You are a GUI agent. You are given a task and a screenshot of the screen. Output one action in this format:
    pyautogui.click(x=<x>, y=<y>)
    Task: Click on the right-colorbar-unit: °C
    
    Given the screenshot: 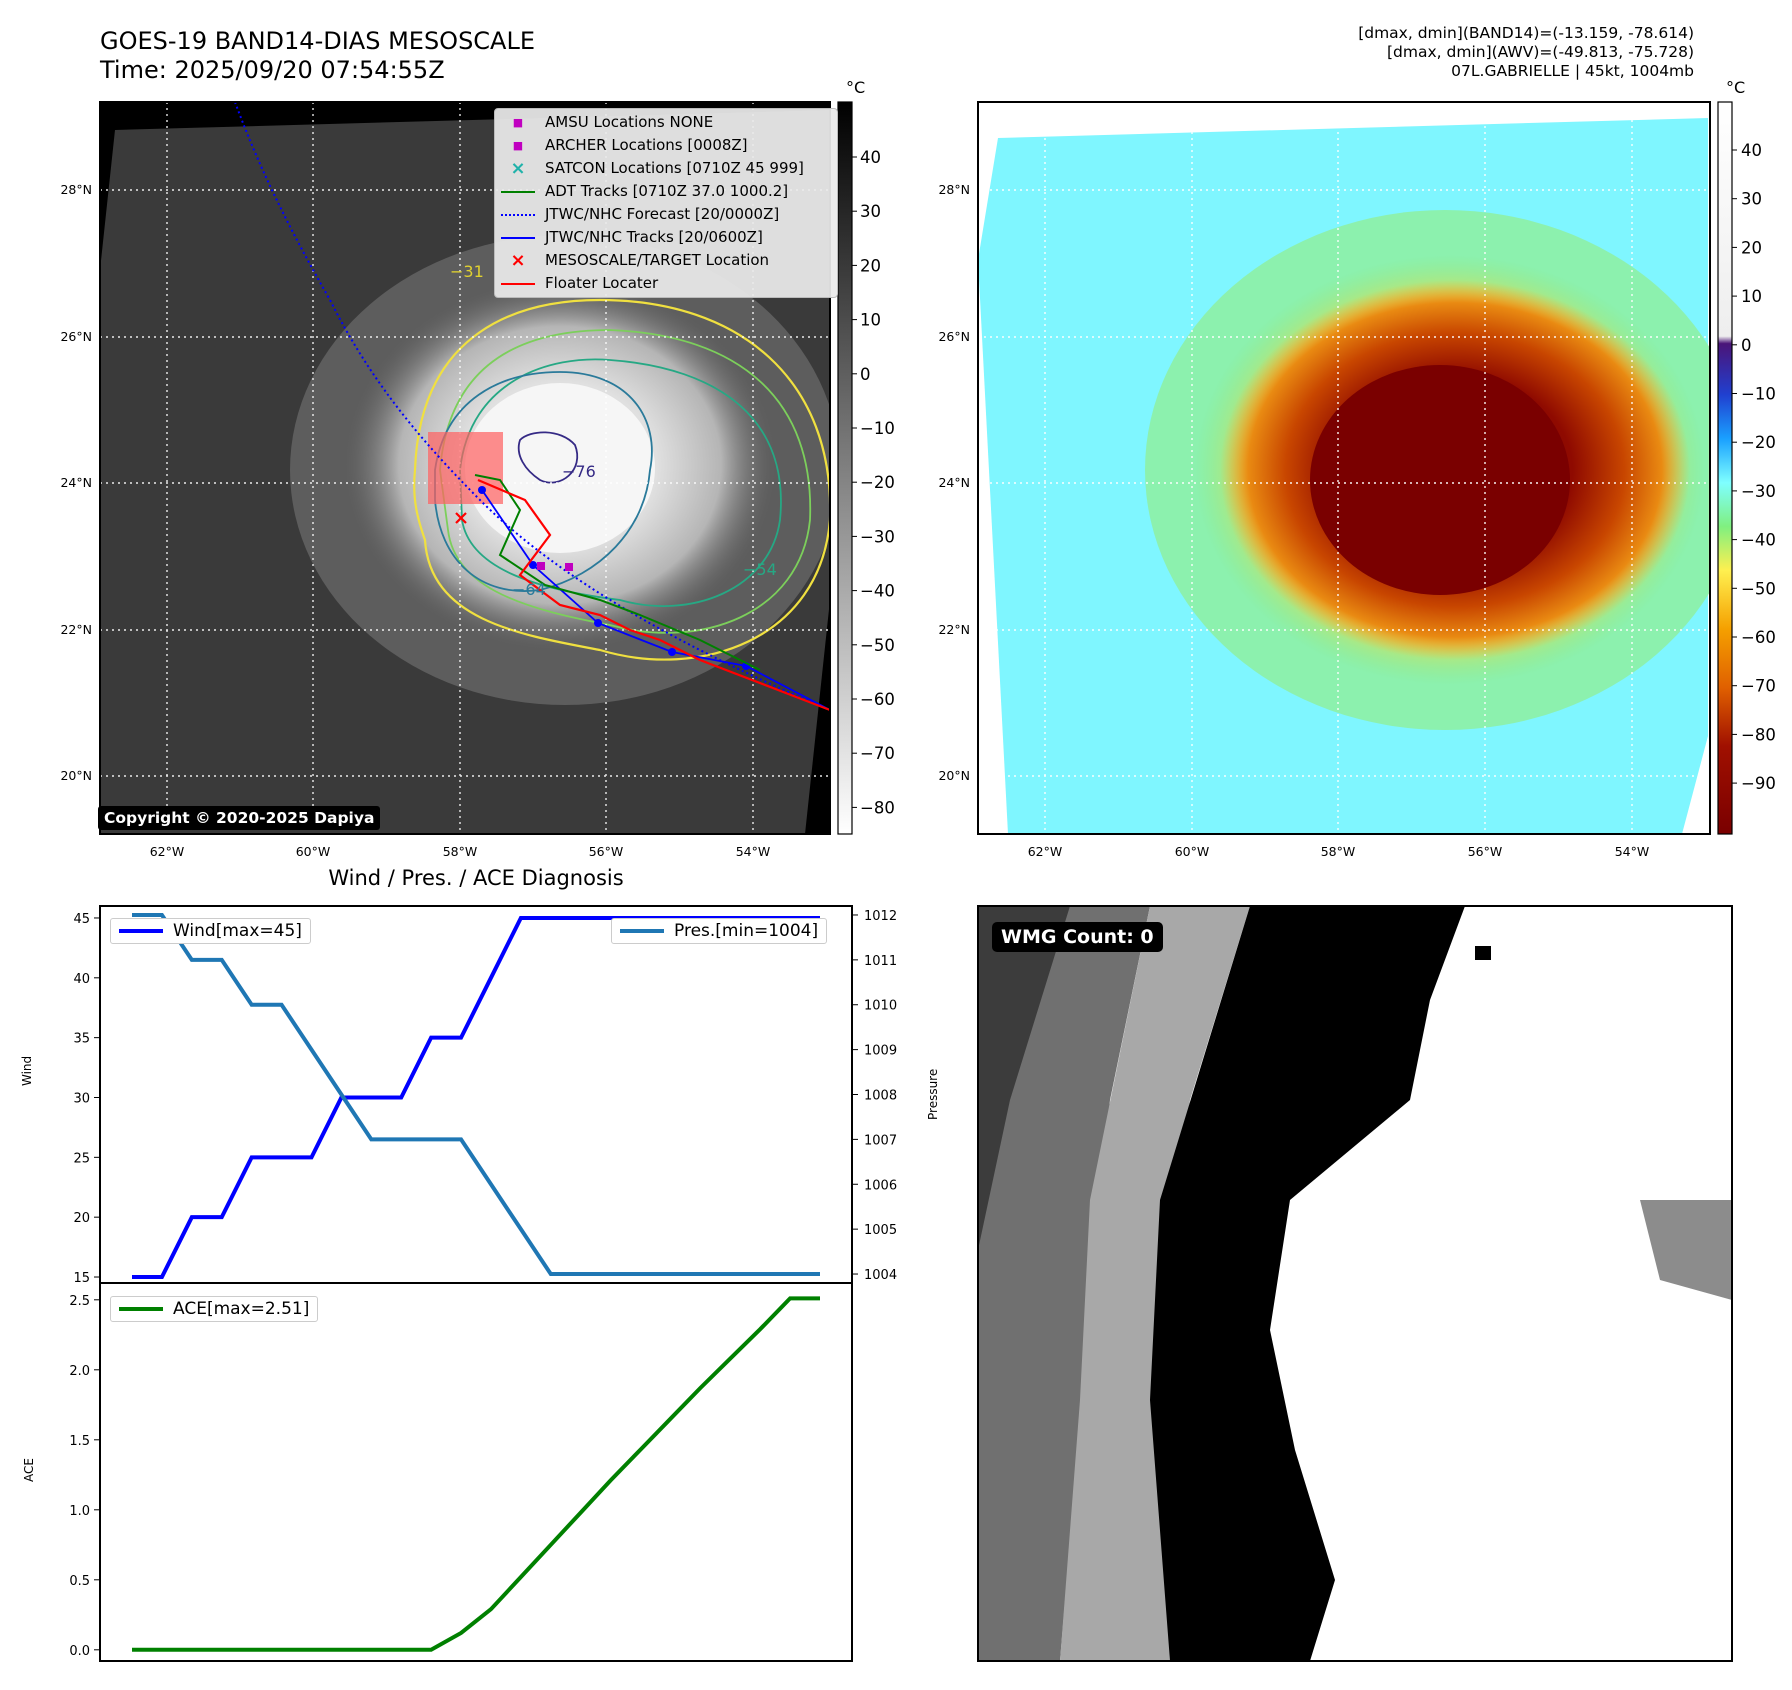 What is the action you would take?
    pyautogui.click(x=1736, y=87)
    